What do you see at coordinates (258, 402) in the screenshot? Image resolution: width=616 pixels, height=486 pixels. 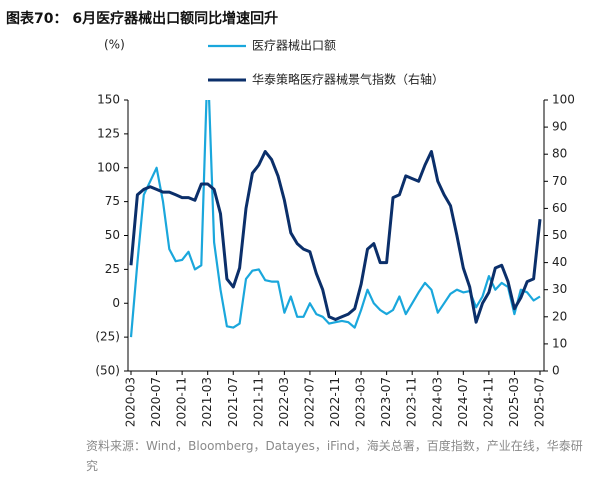 I see `x-tick-label: 2021-11` at bounding box center [258, 402].